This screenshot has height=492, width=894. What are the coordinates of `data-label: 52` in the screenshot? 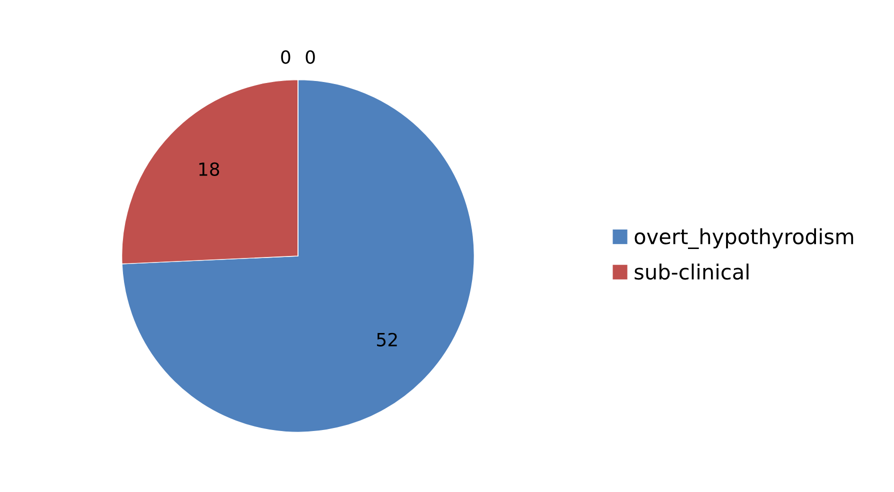 It's located at (387, 339).